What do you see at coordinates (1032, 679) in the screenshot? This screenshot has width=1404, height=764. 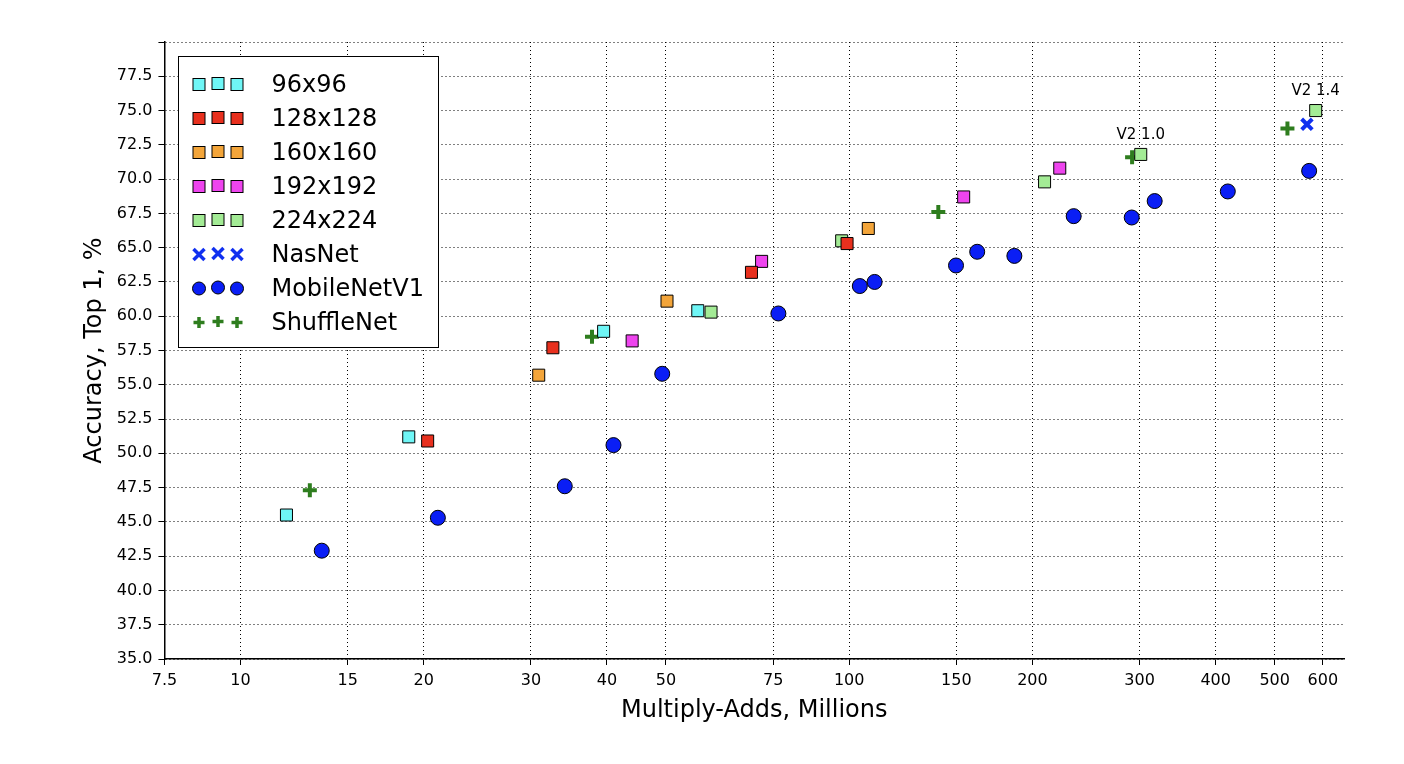 I see `x-tick-label: 200` at bounding box center [1032, 679].